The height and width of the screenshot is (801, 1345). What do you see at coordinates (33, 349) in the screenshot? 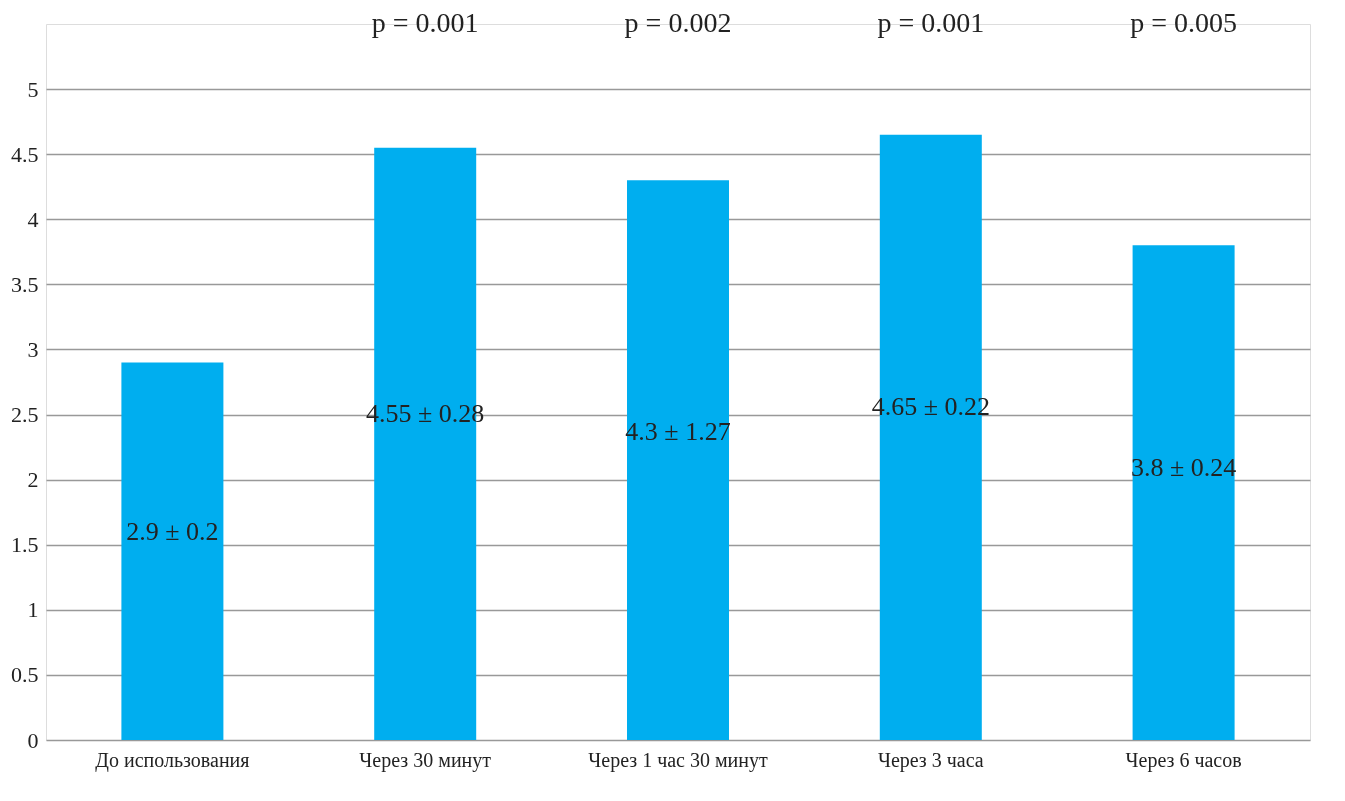
I see `y-tick-label: 3` at bounding box center [33, 349].